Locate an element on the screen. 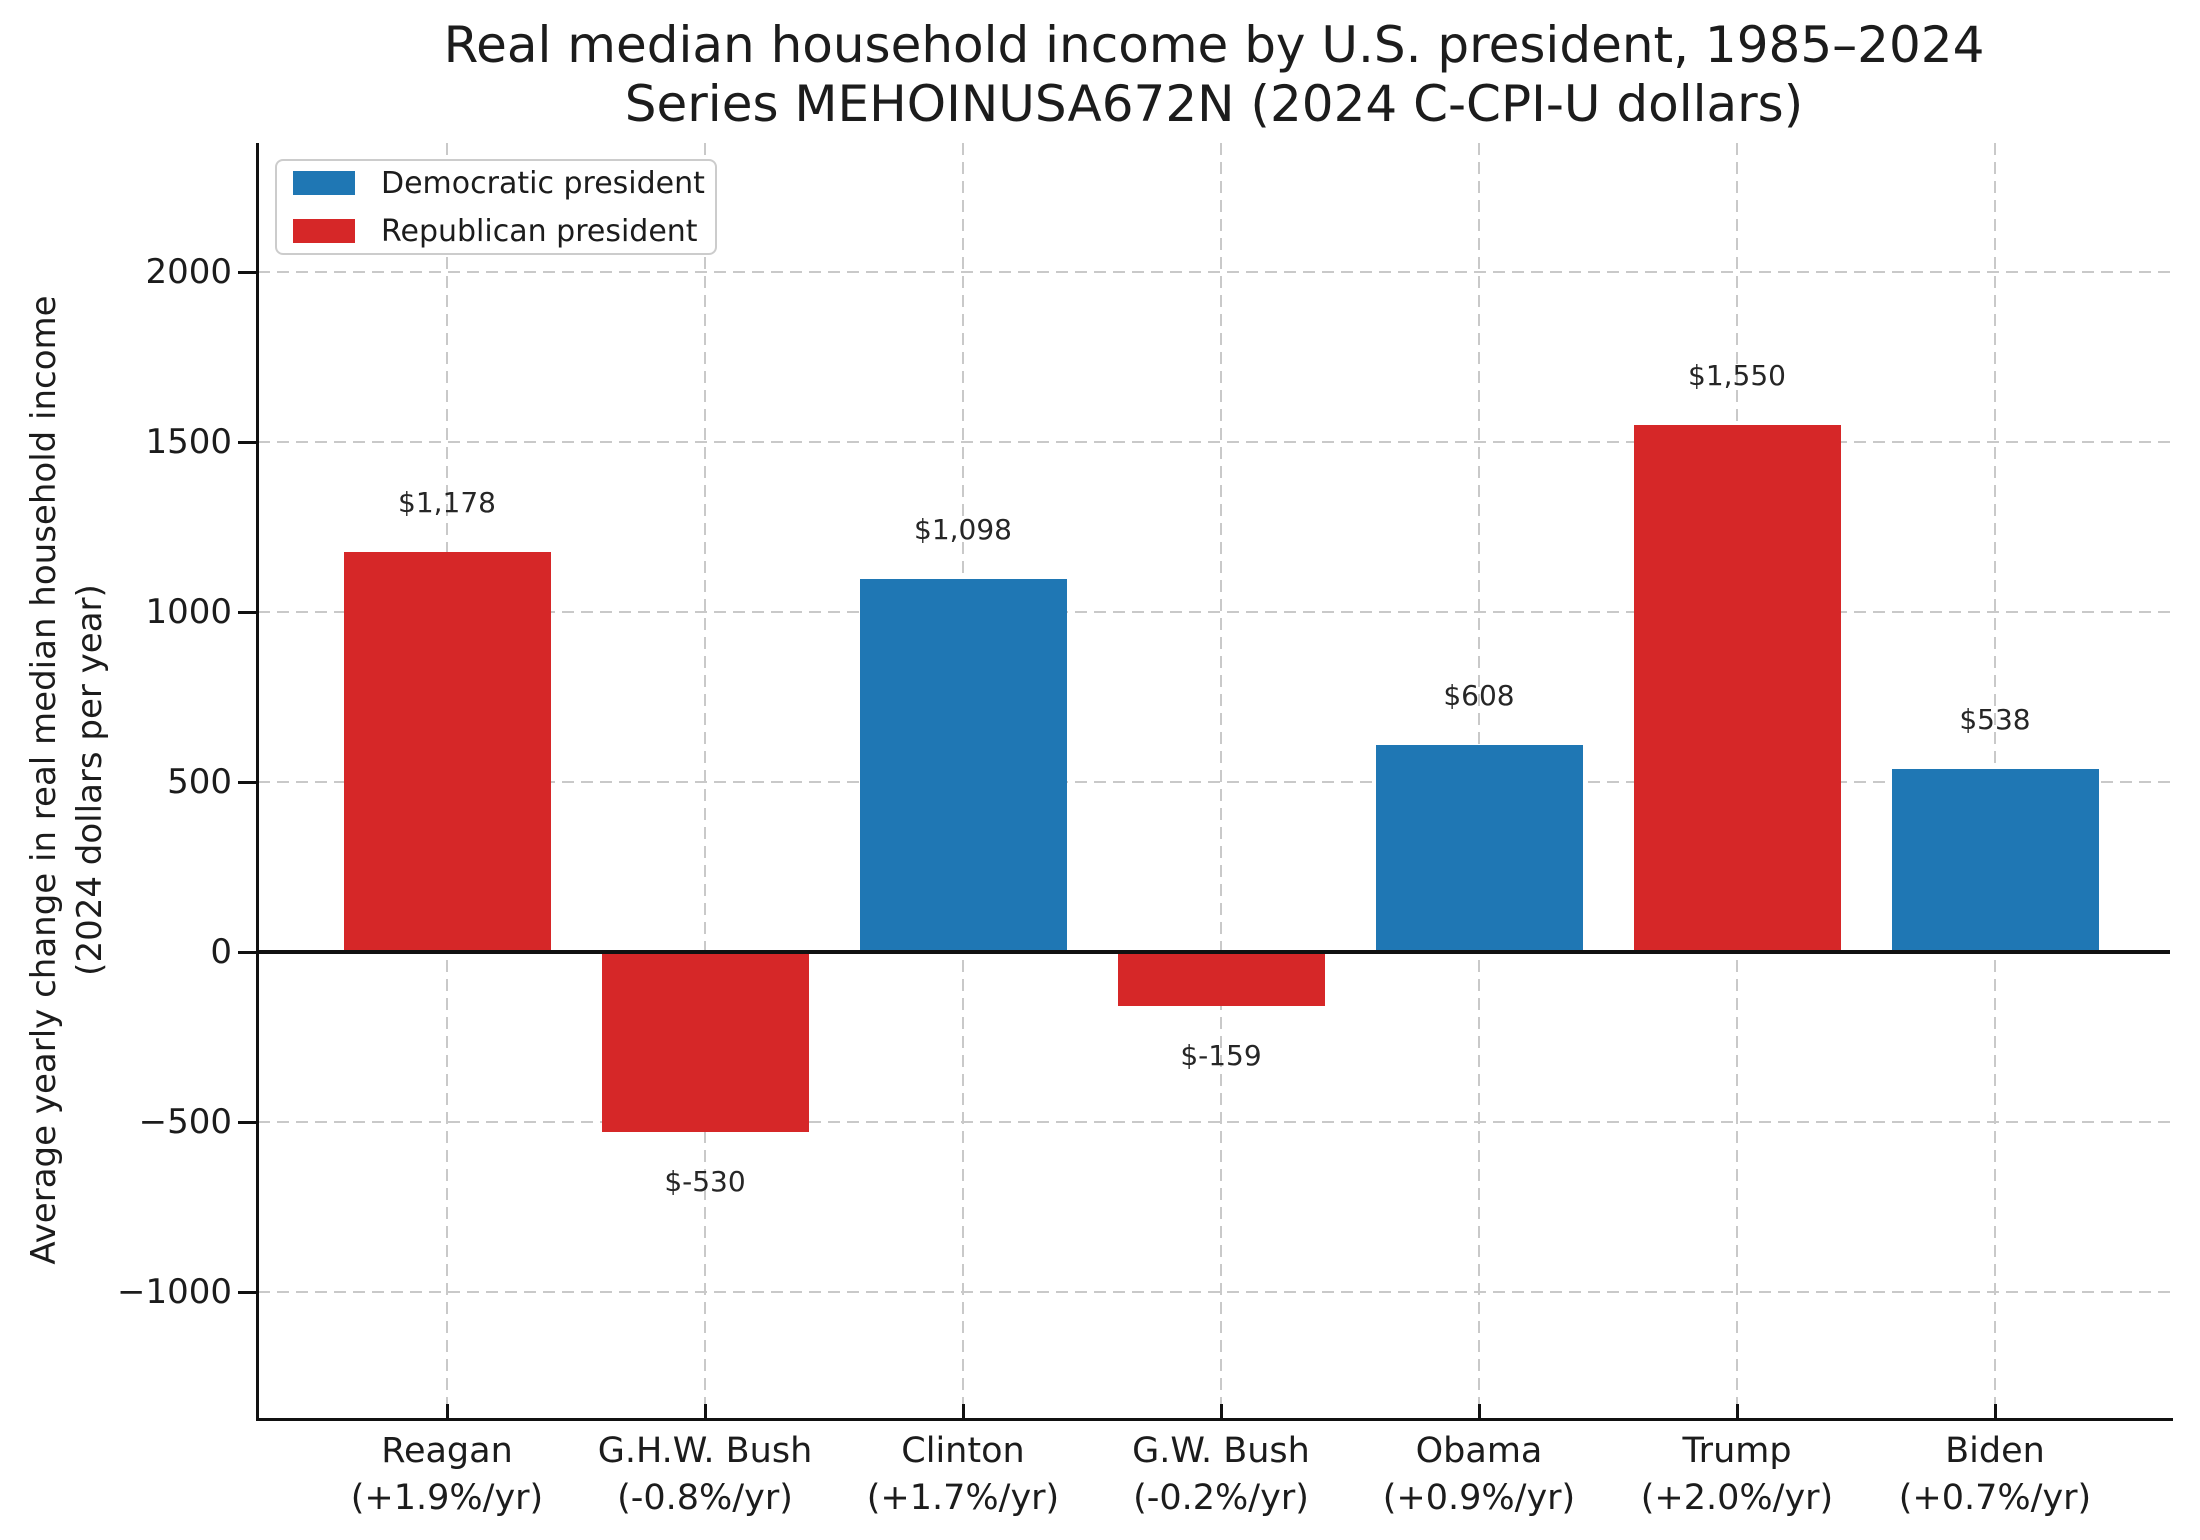 Image resolution: width=2200 pixels, height=1540 pixels. x-tick-label-name: Reagan is located at coordinates (447, 1451).